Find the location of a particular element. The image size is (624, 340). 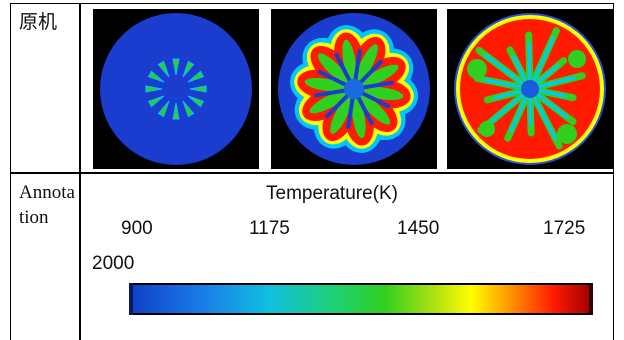

colorbar-title: Temperature(K) is located at coordinates (332, 193).